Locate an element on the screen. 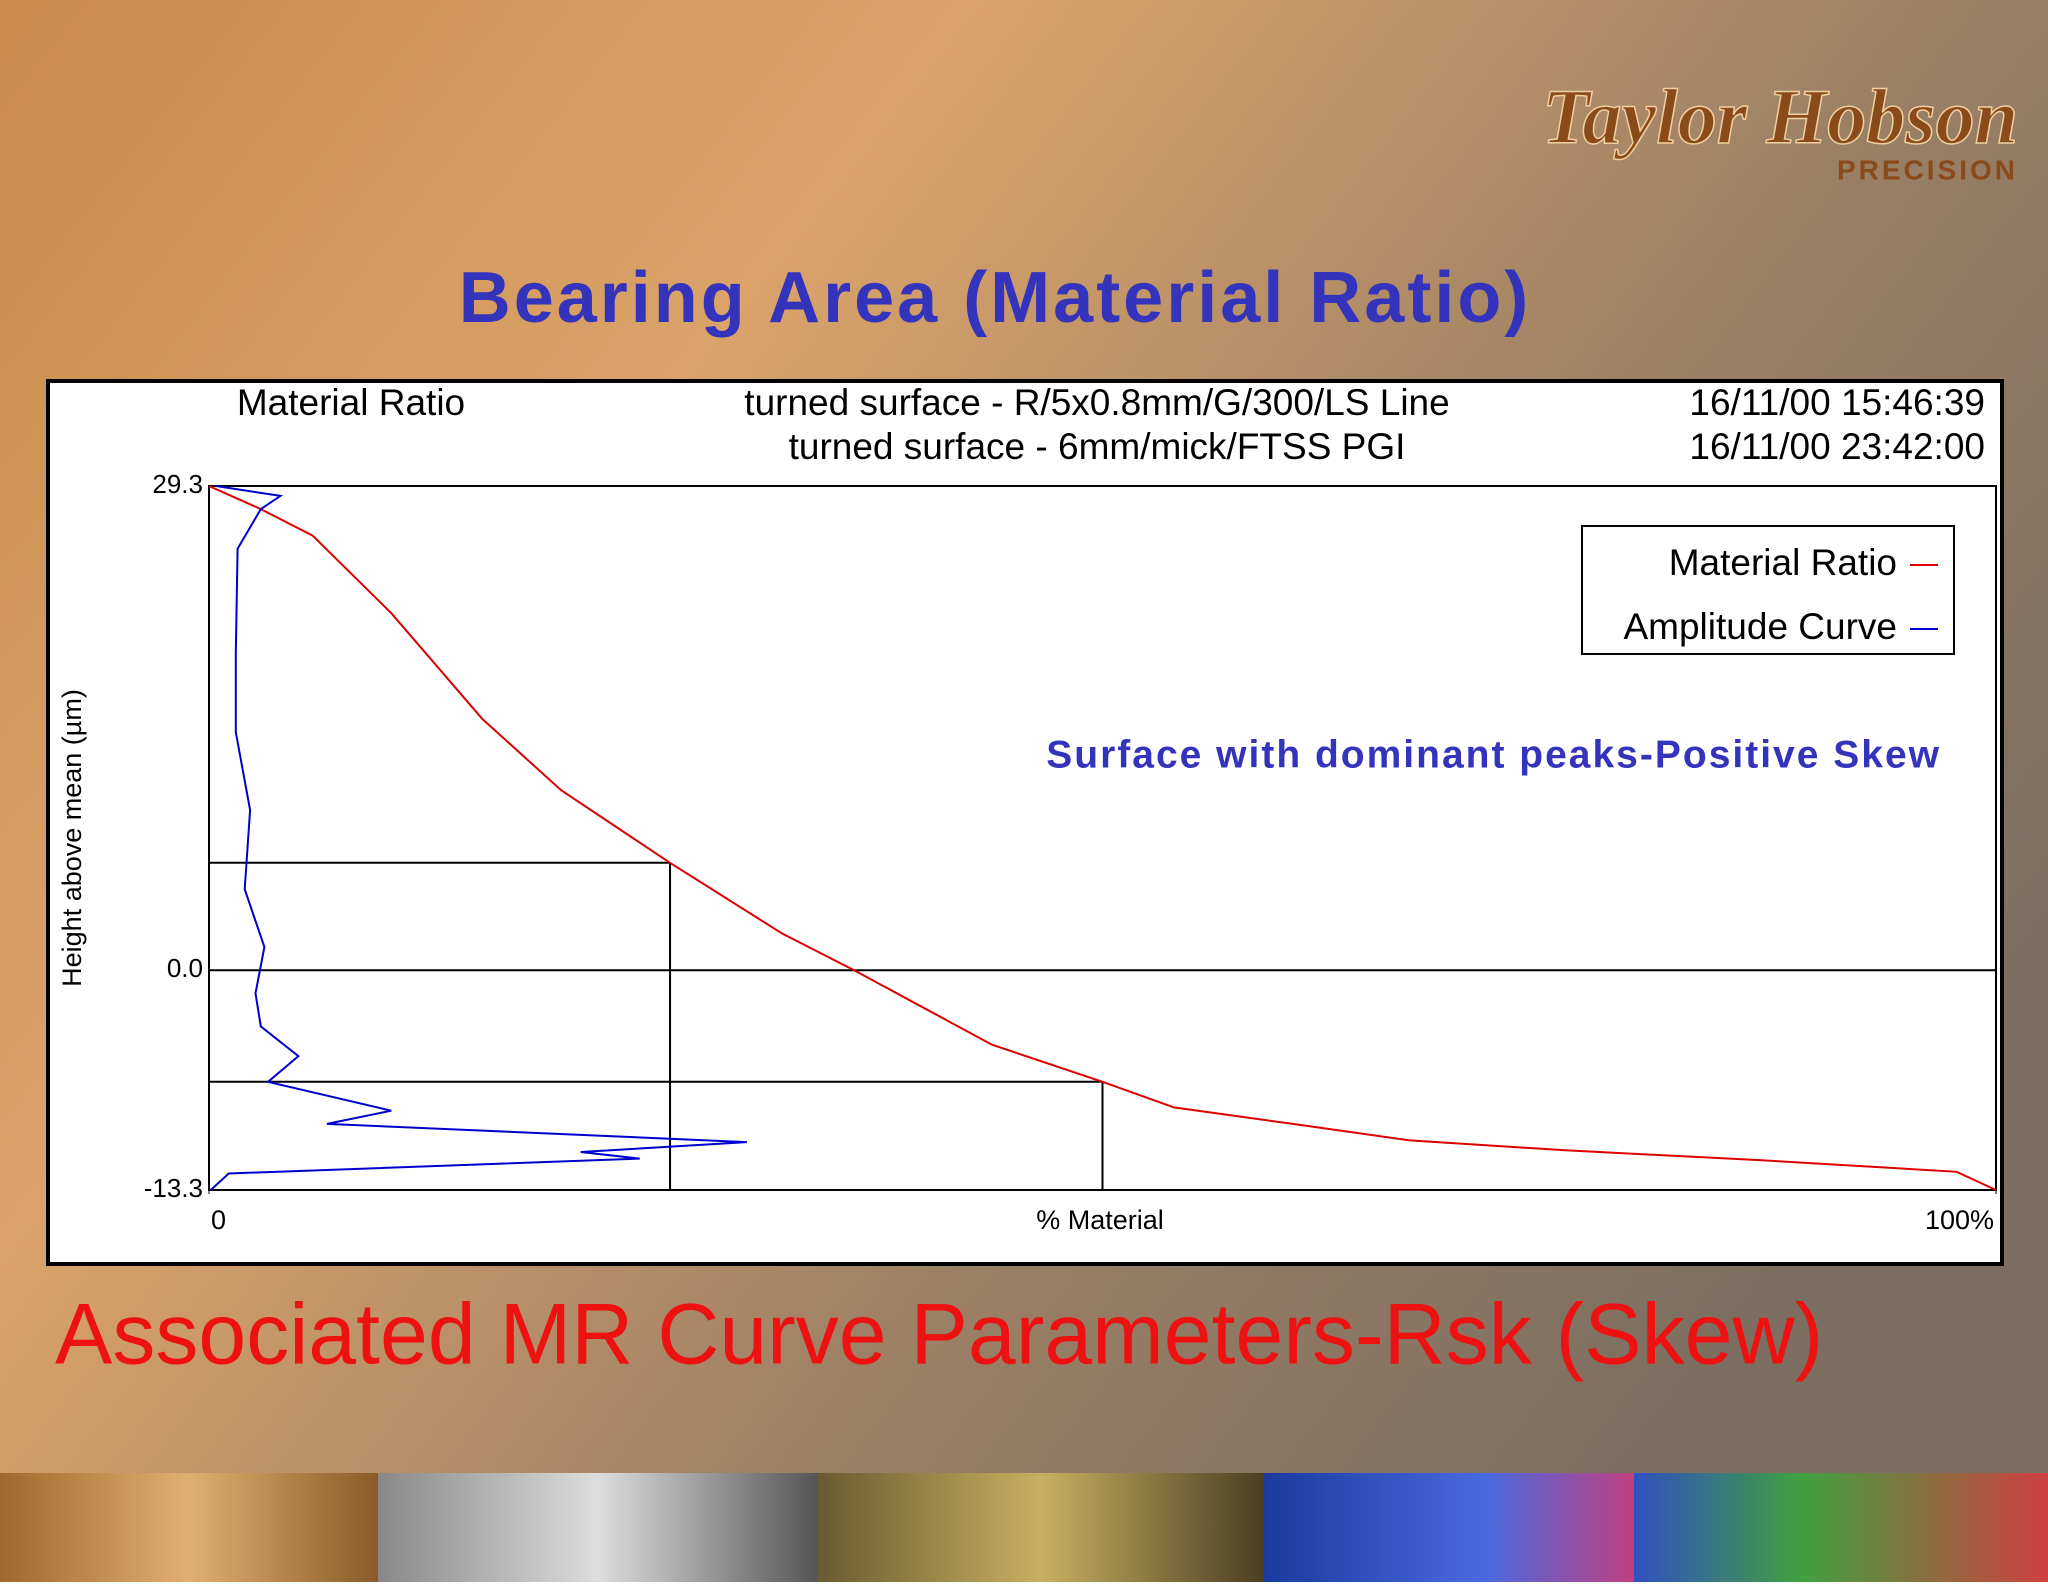 Image resolution: width=2048 pixels, height=1587 pixels. chart-title: Material Ratio is located at coordinates (351, 402).